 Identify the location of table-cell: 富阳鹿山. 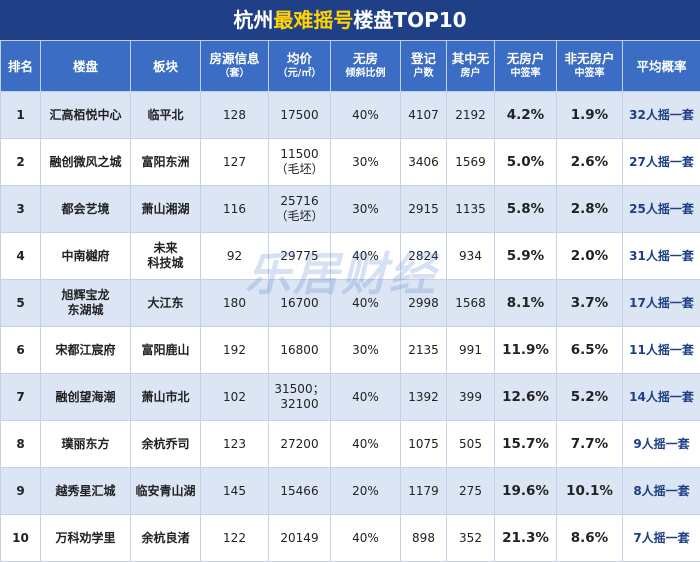
(165, 350).